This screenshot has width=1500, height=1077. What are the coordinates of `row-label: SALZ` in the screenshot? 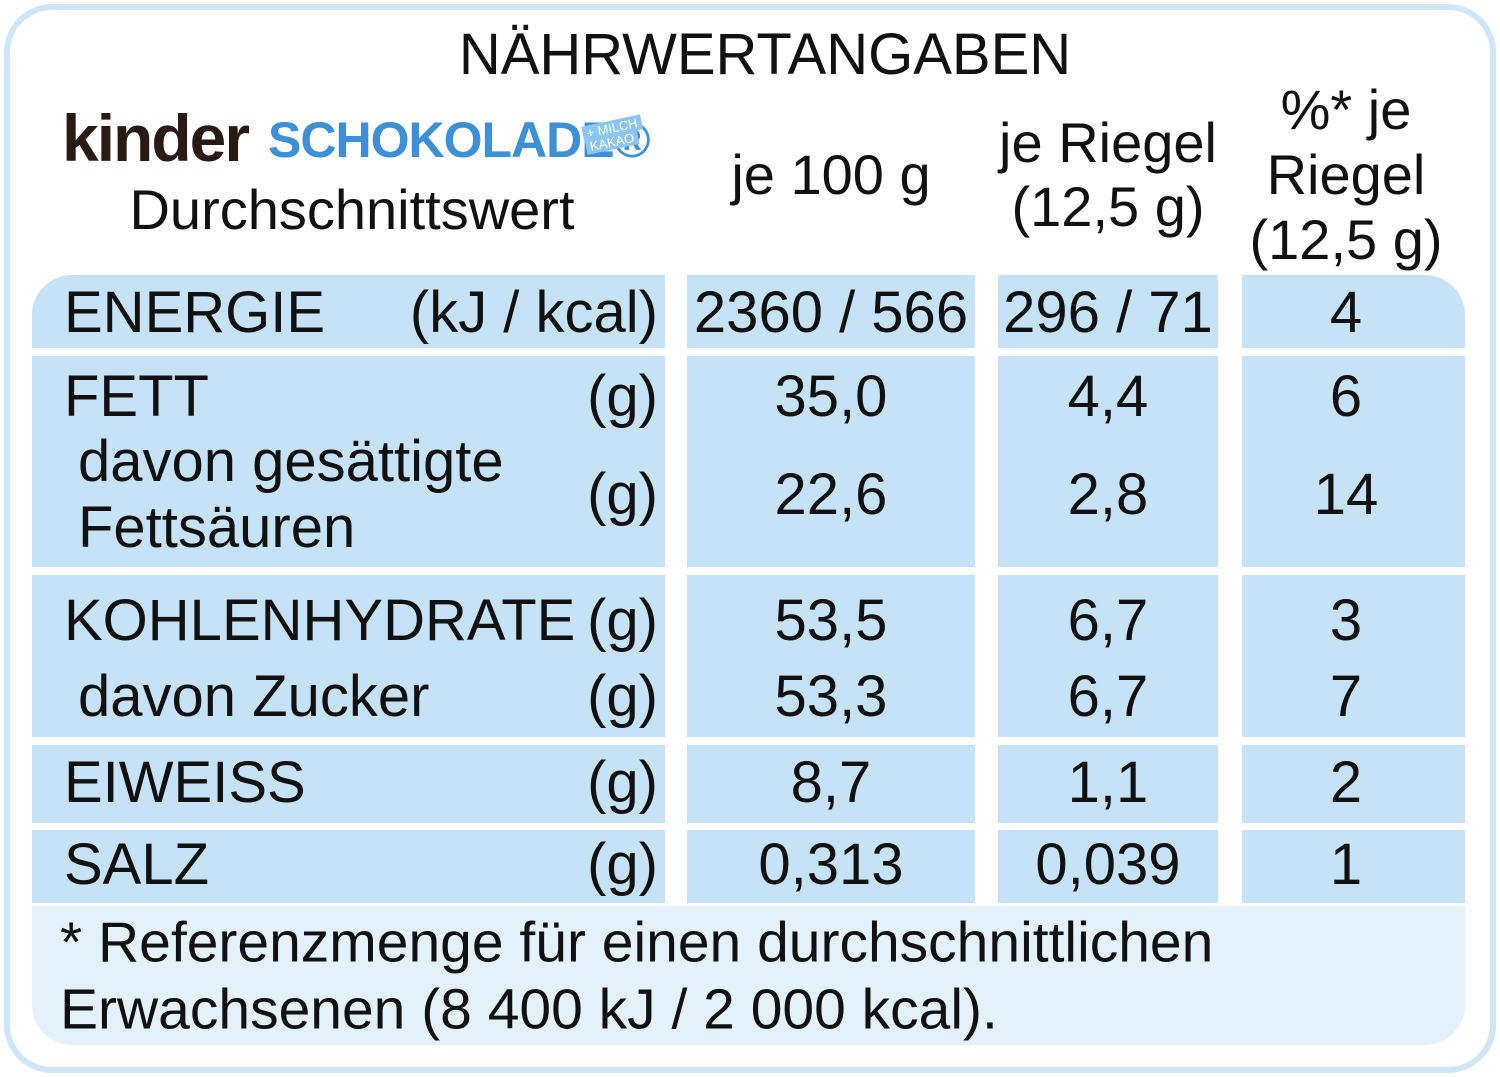 It's located at (137, 864).